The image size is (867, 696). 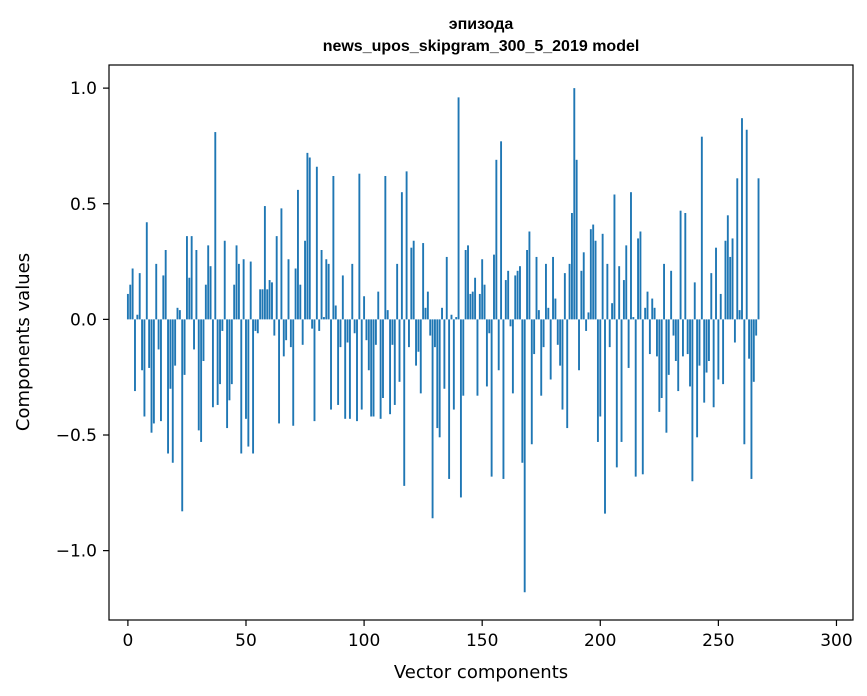 What do you see at coordinates (76, 552) in the screenshot?
I see `y-tick-label: −1.0` at bounding box center [76, 552].